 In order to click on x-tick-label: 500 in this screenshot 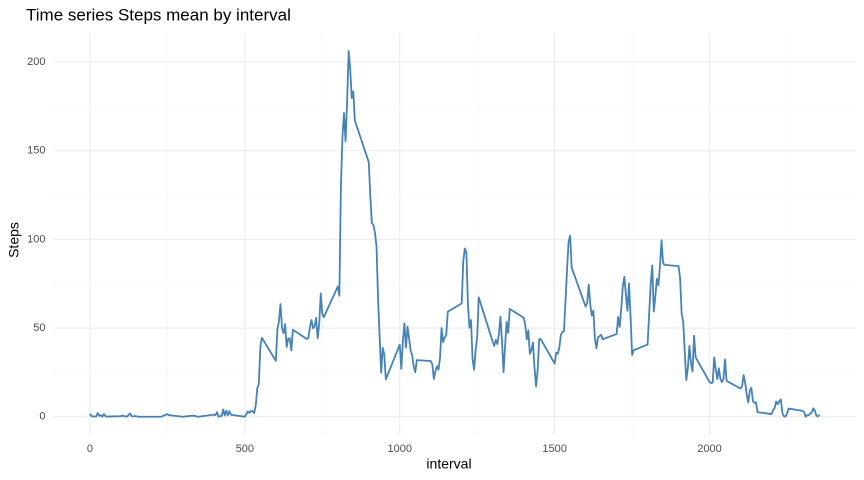, I will do `click(245, 449)`.